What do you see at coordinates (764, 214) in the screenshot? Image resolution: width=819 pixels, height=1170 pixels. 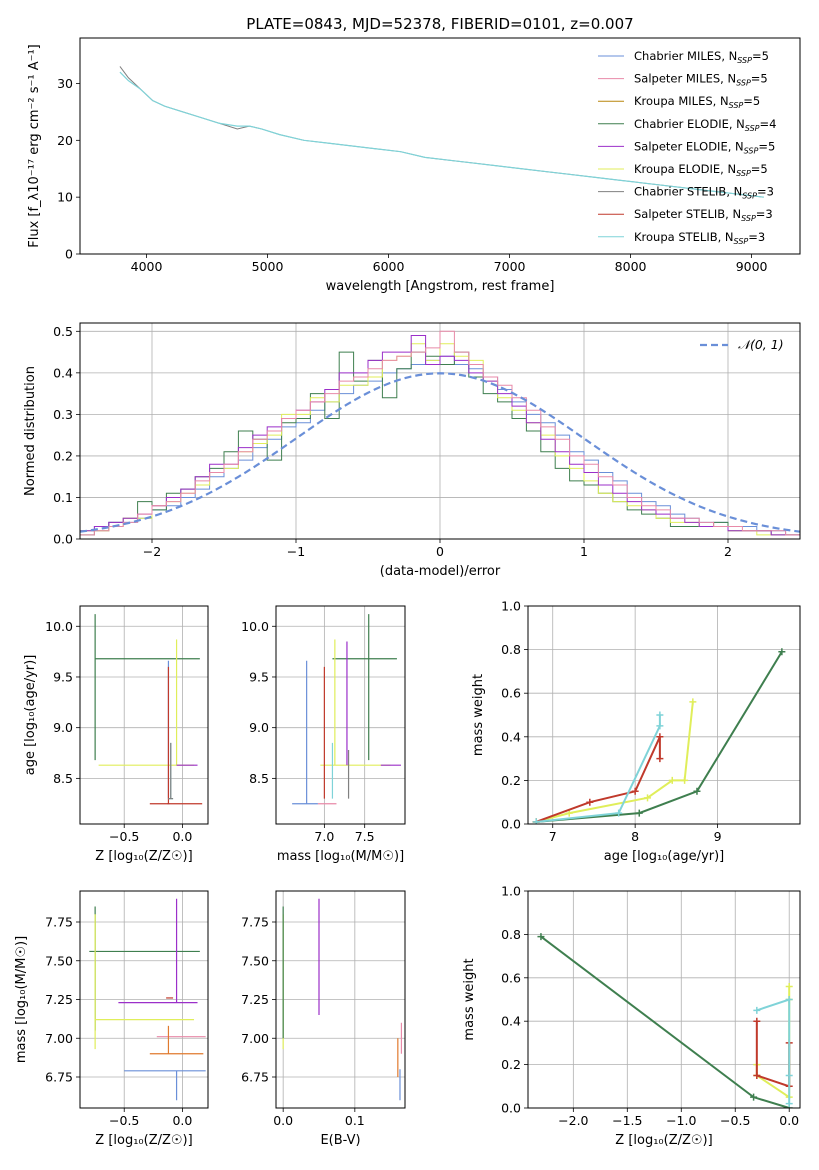 I see `legend-label-count: =3` at bounding box center [764, 214].